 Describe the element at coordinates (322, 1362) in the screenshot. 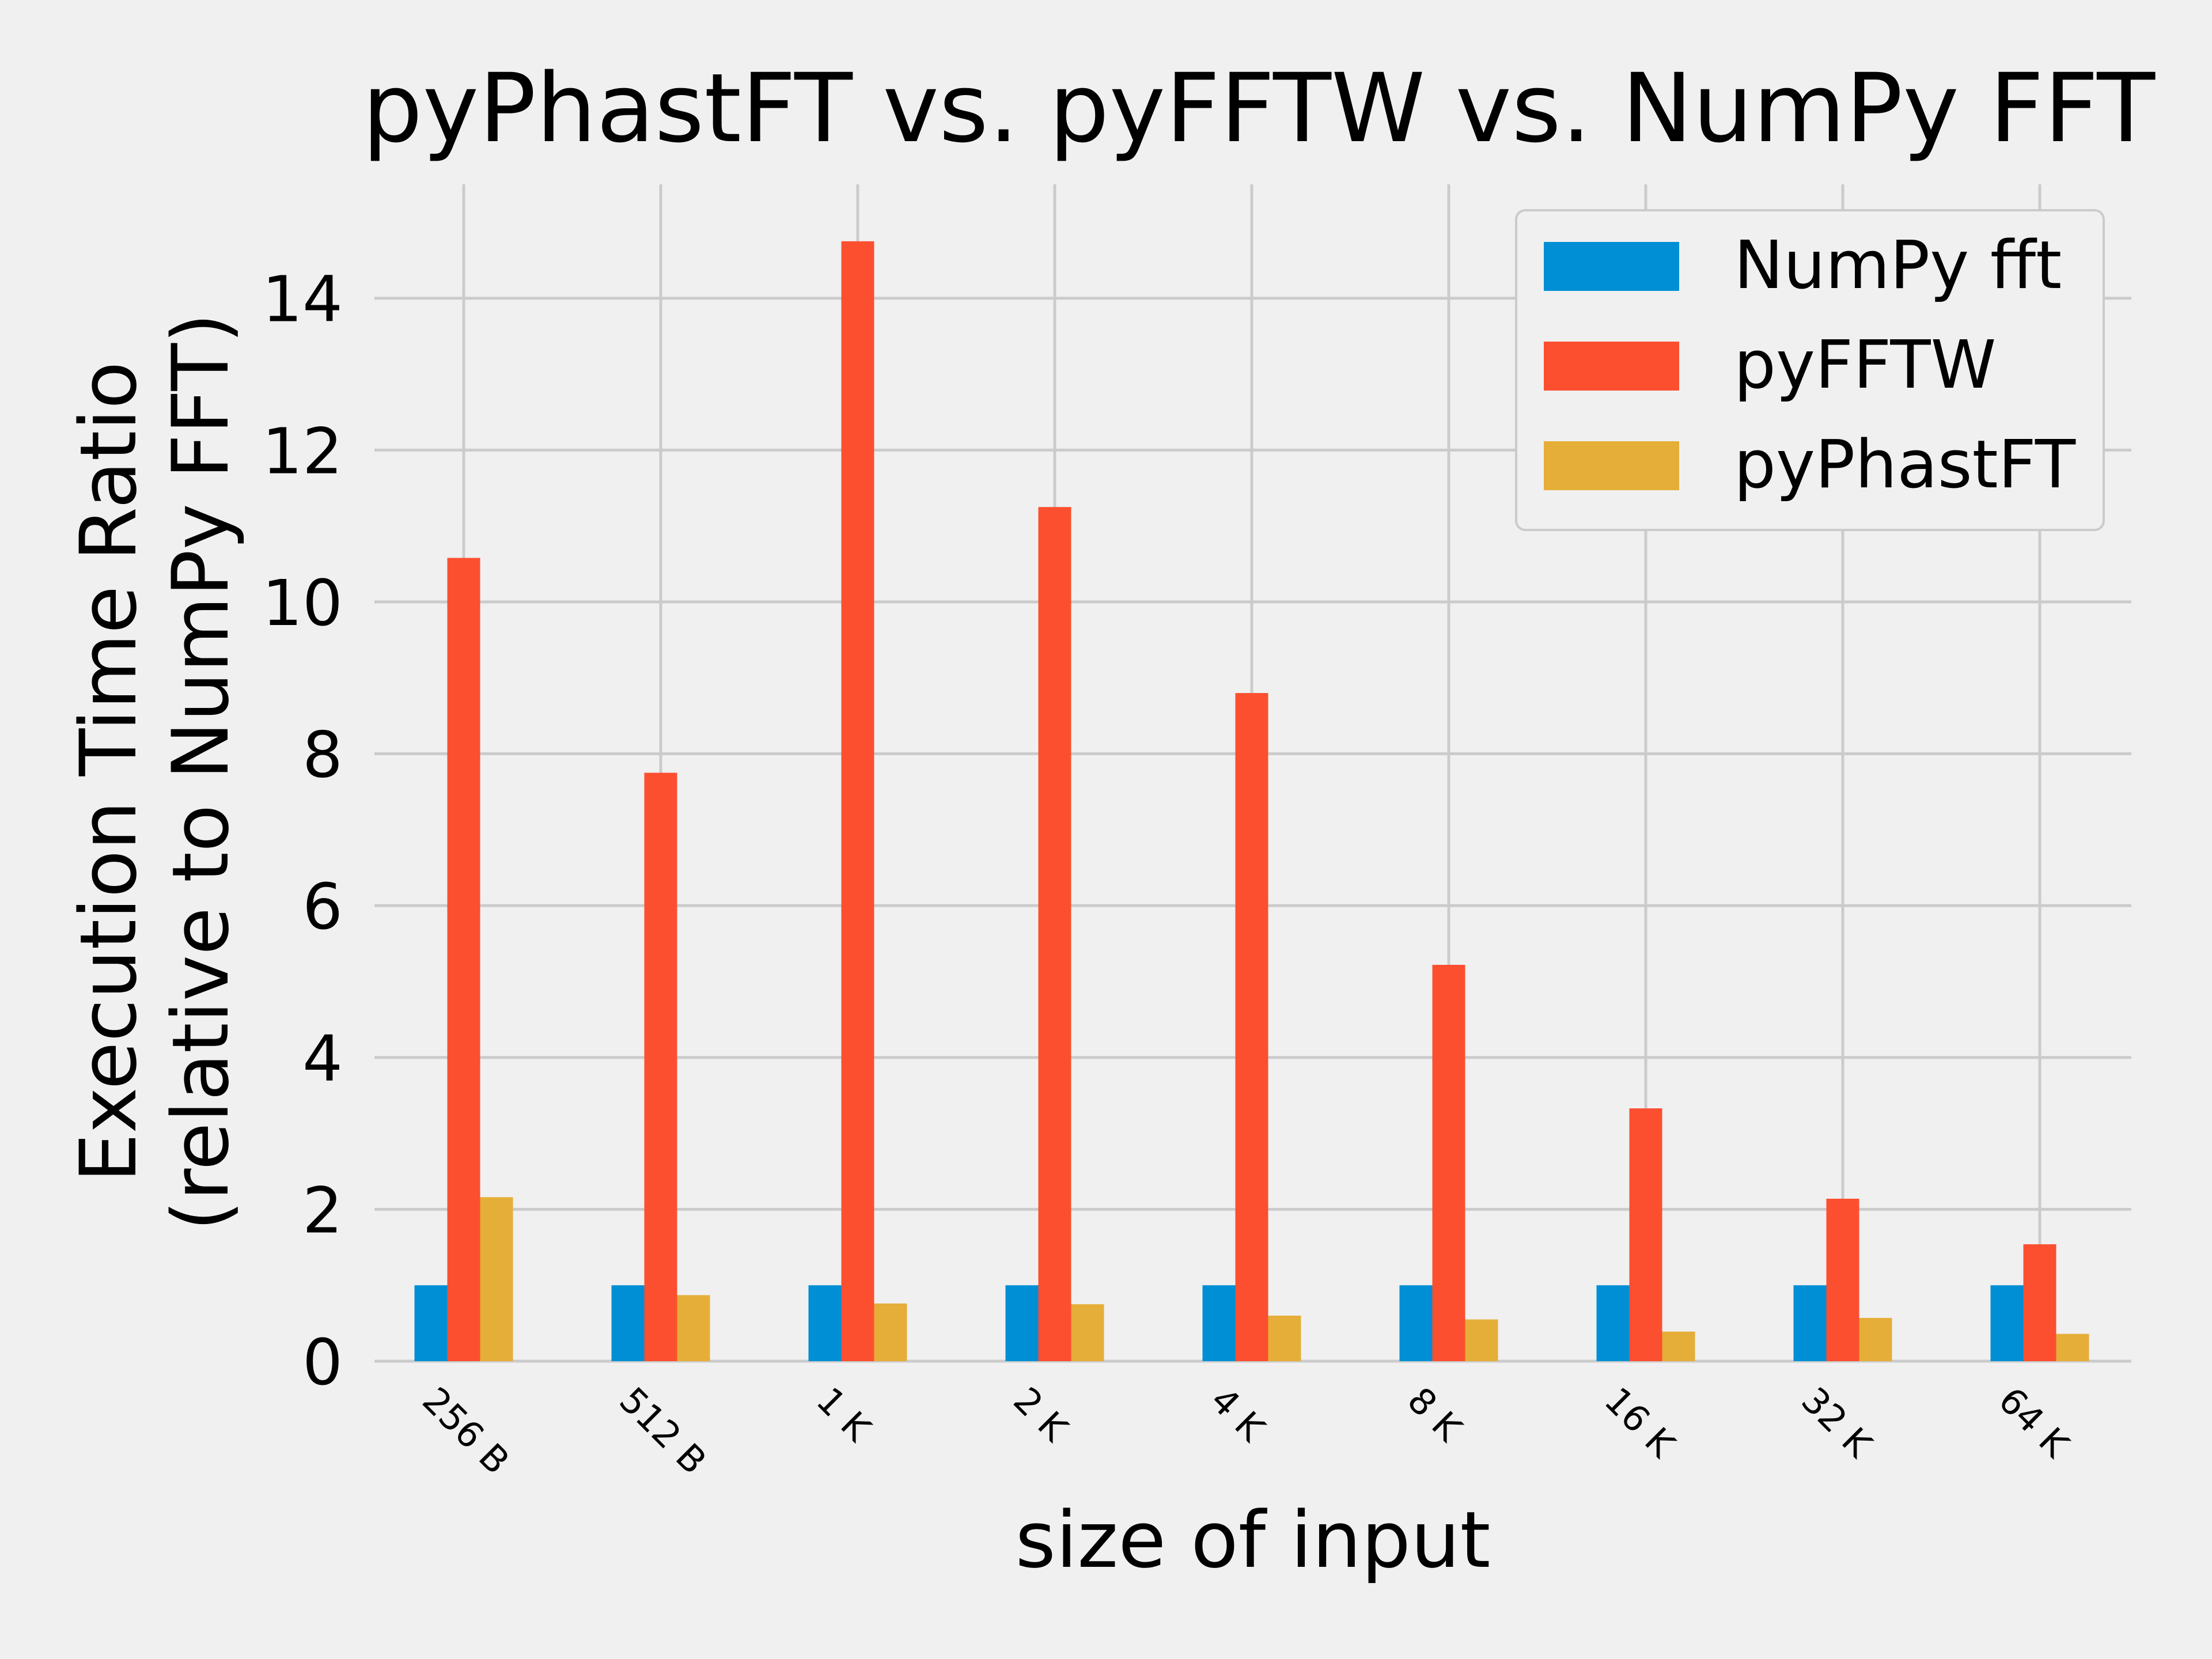

I see `y-tick-label-0: 0` at that location.